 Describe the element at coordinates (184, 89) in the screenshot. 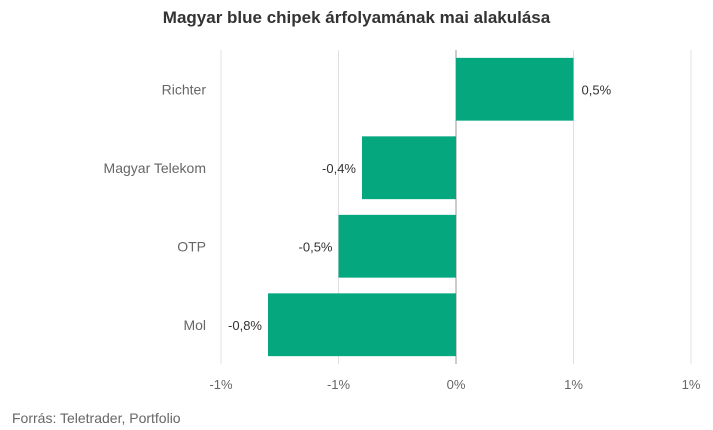

I see `category-label: Richter` at that location.